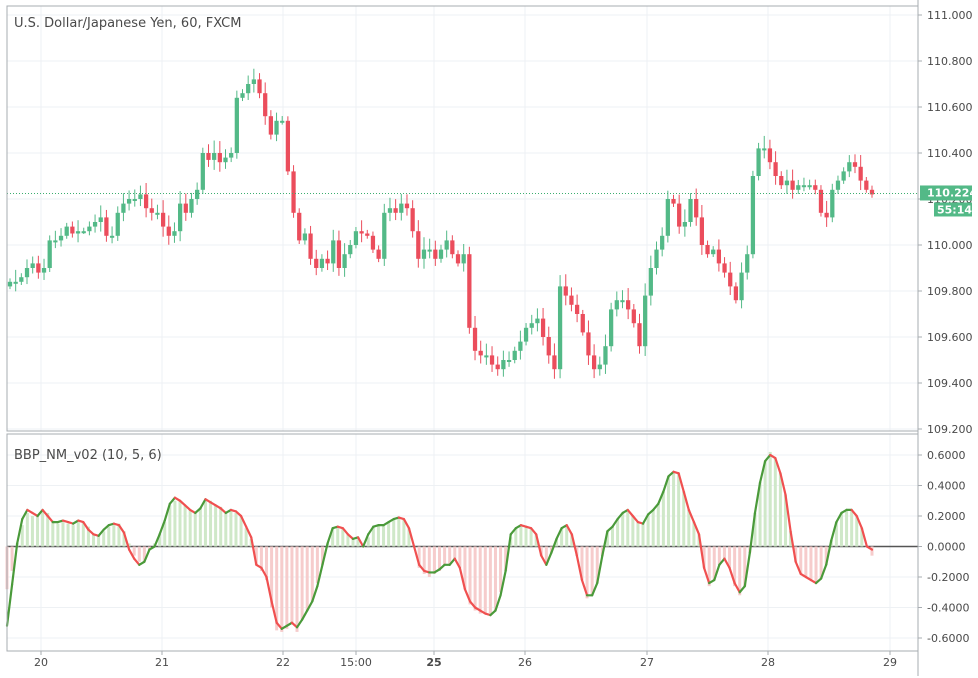 This screenshot has width=978, height=678. I want to click on time-axis: 20 21 22 15:00 25 26 27 28 29, so click(465, 660).